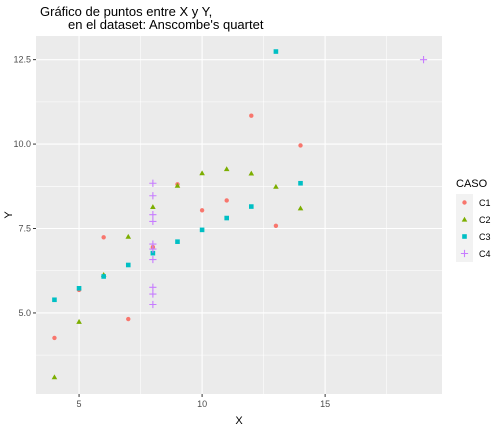  Describe the element at coordinates (464, 253) in the screenshot. I see `legend-key-c4` at that location.